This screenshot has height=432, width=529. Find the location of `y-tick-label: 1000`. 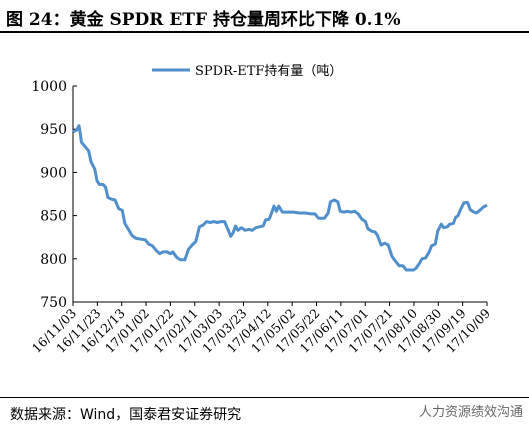

y-tick-label: 1000 is located at coordinates (49, 87).